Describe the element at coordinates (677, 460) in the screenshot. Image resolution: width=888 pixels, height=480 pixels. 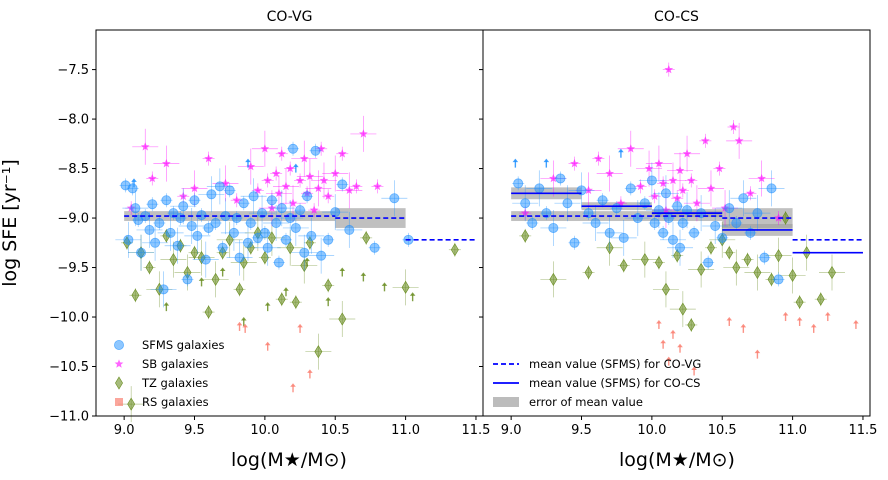
I see `x-axis-label-co-cs: log(M★/M⊙)` at that location.